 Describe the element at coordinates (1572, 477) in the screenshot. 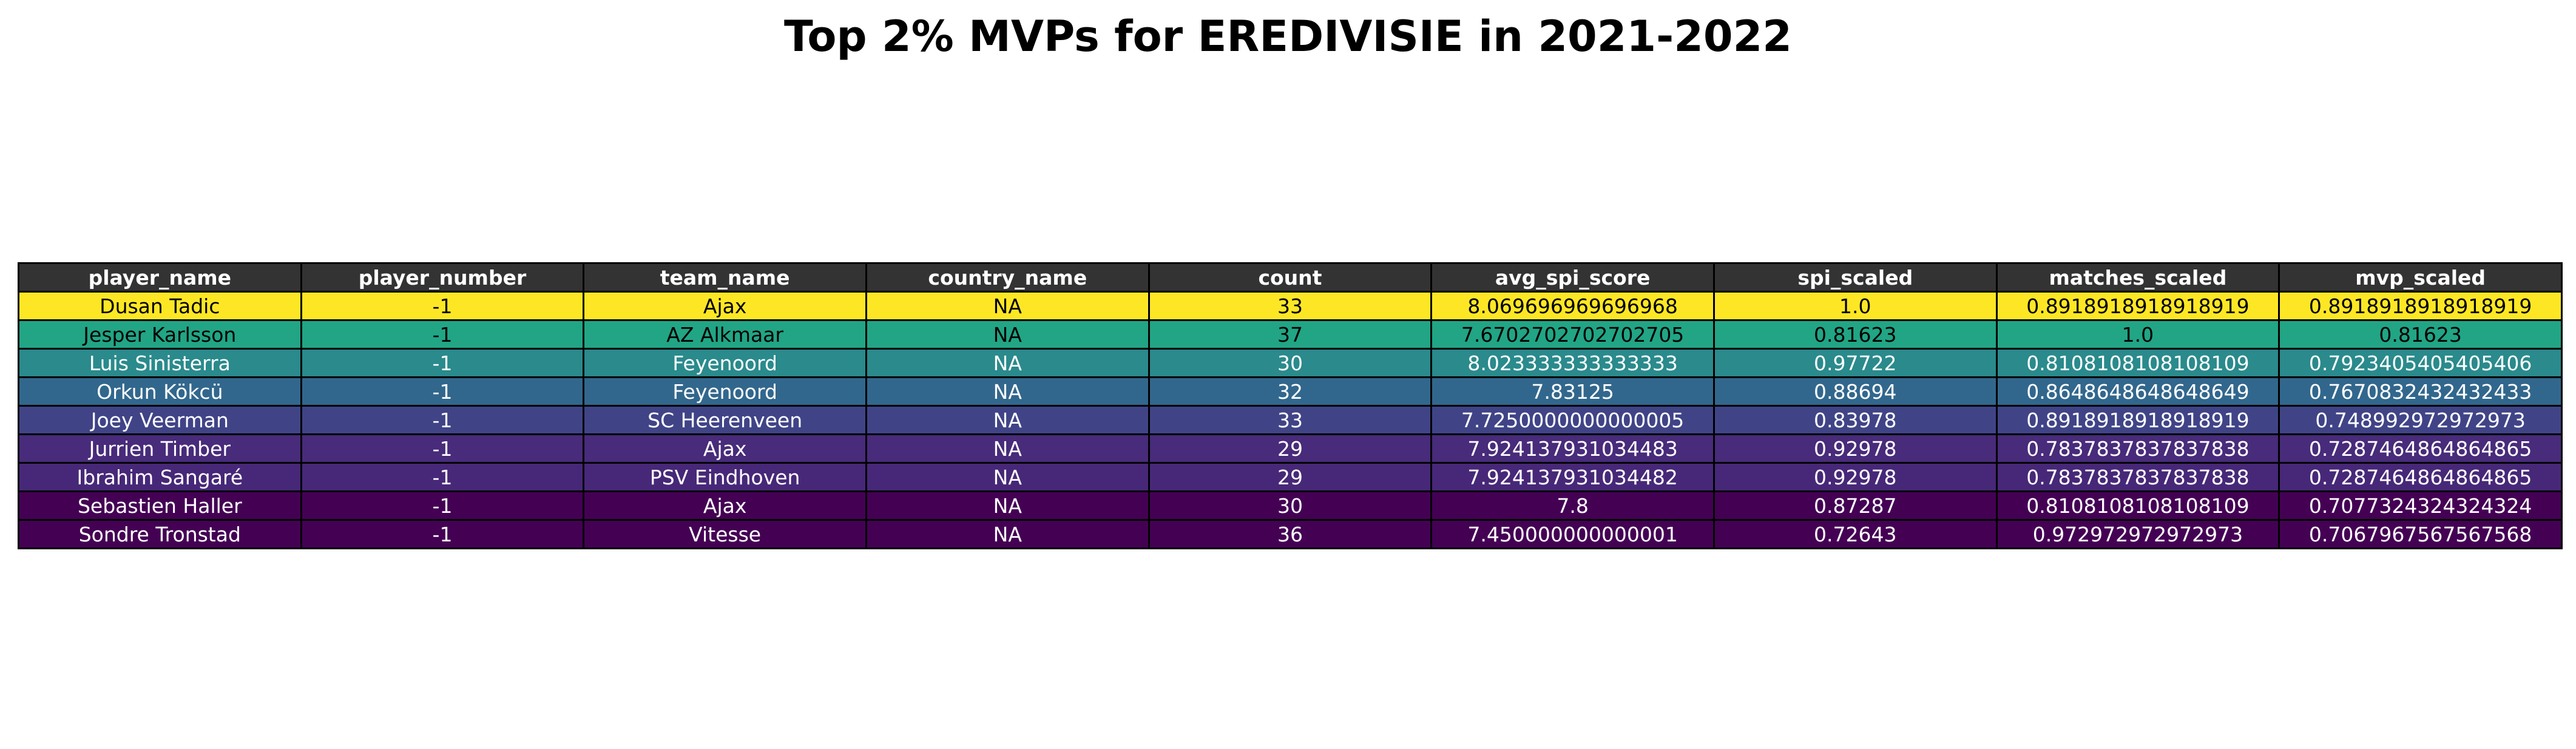

I see `table-cell-avg-spi-score: 7.924137931034482` at that location.